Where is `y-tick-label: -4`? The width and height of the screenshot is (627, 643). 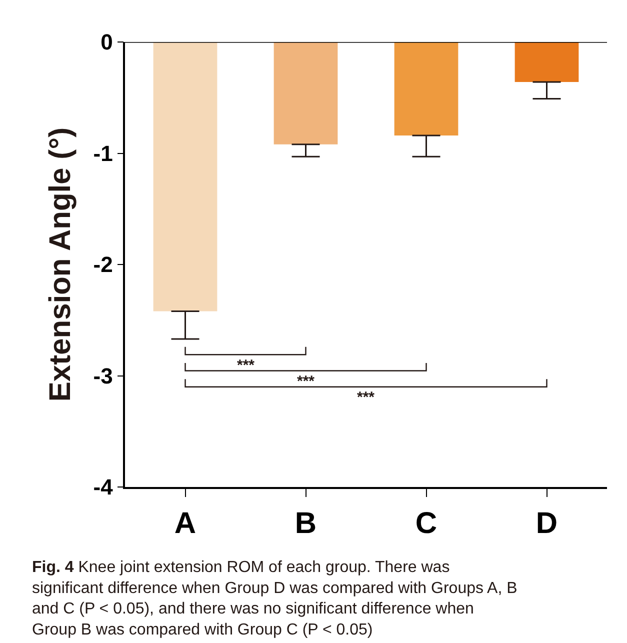
y-tick-label: -4 is located at coordinates (103, 487).